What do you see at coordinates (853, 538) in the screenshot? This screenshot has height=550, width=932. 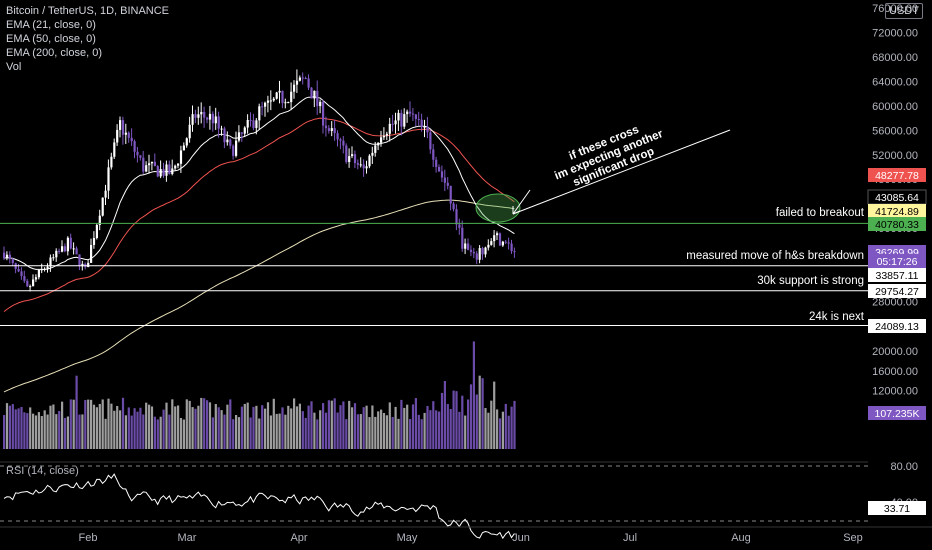 I see `time-tick-label: Sep` at bounding box center [853, 538].